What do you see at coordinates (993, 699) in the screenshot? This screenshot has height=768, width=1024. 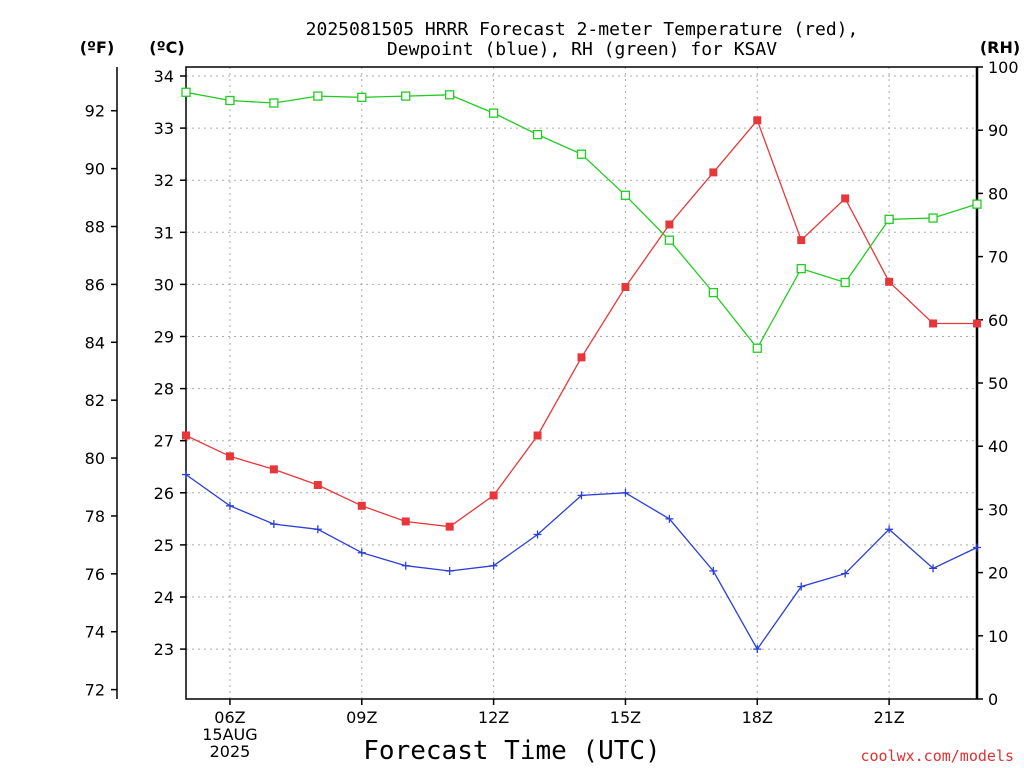 I see `rh-tick-label: 0` at bounding box center [993, 699].